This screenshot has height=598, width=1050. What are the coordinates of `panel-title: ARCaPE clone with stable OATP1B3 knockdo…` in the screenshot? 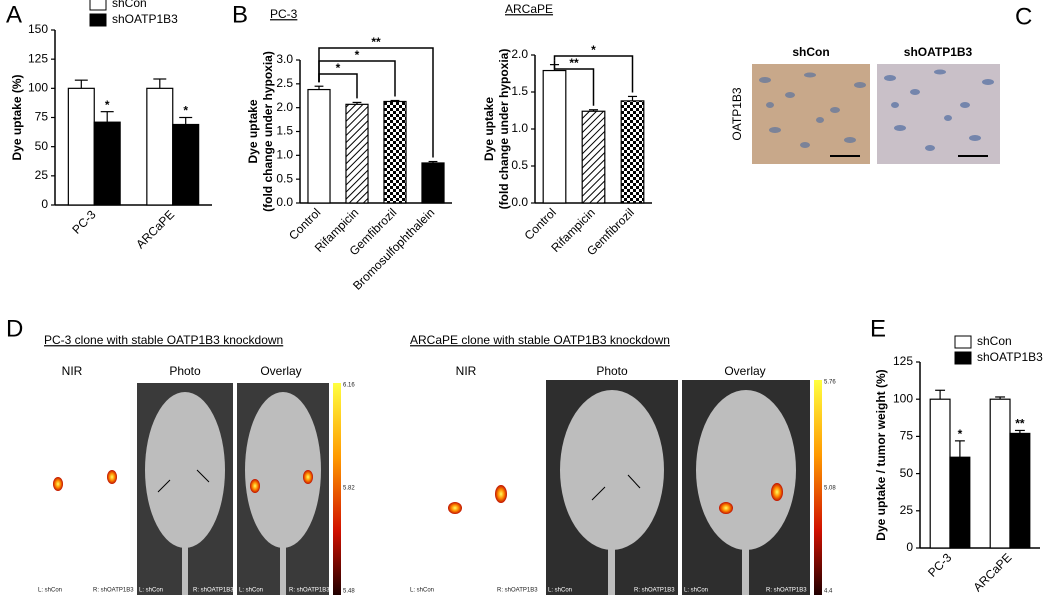 It's located at (540, 340).